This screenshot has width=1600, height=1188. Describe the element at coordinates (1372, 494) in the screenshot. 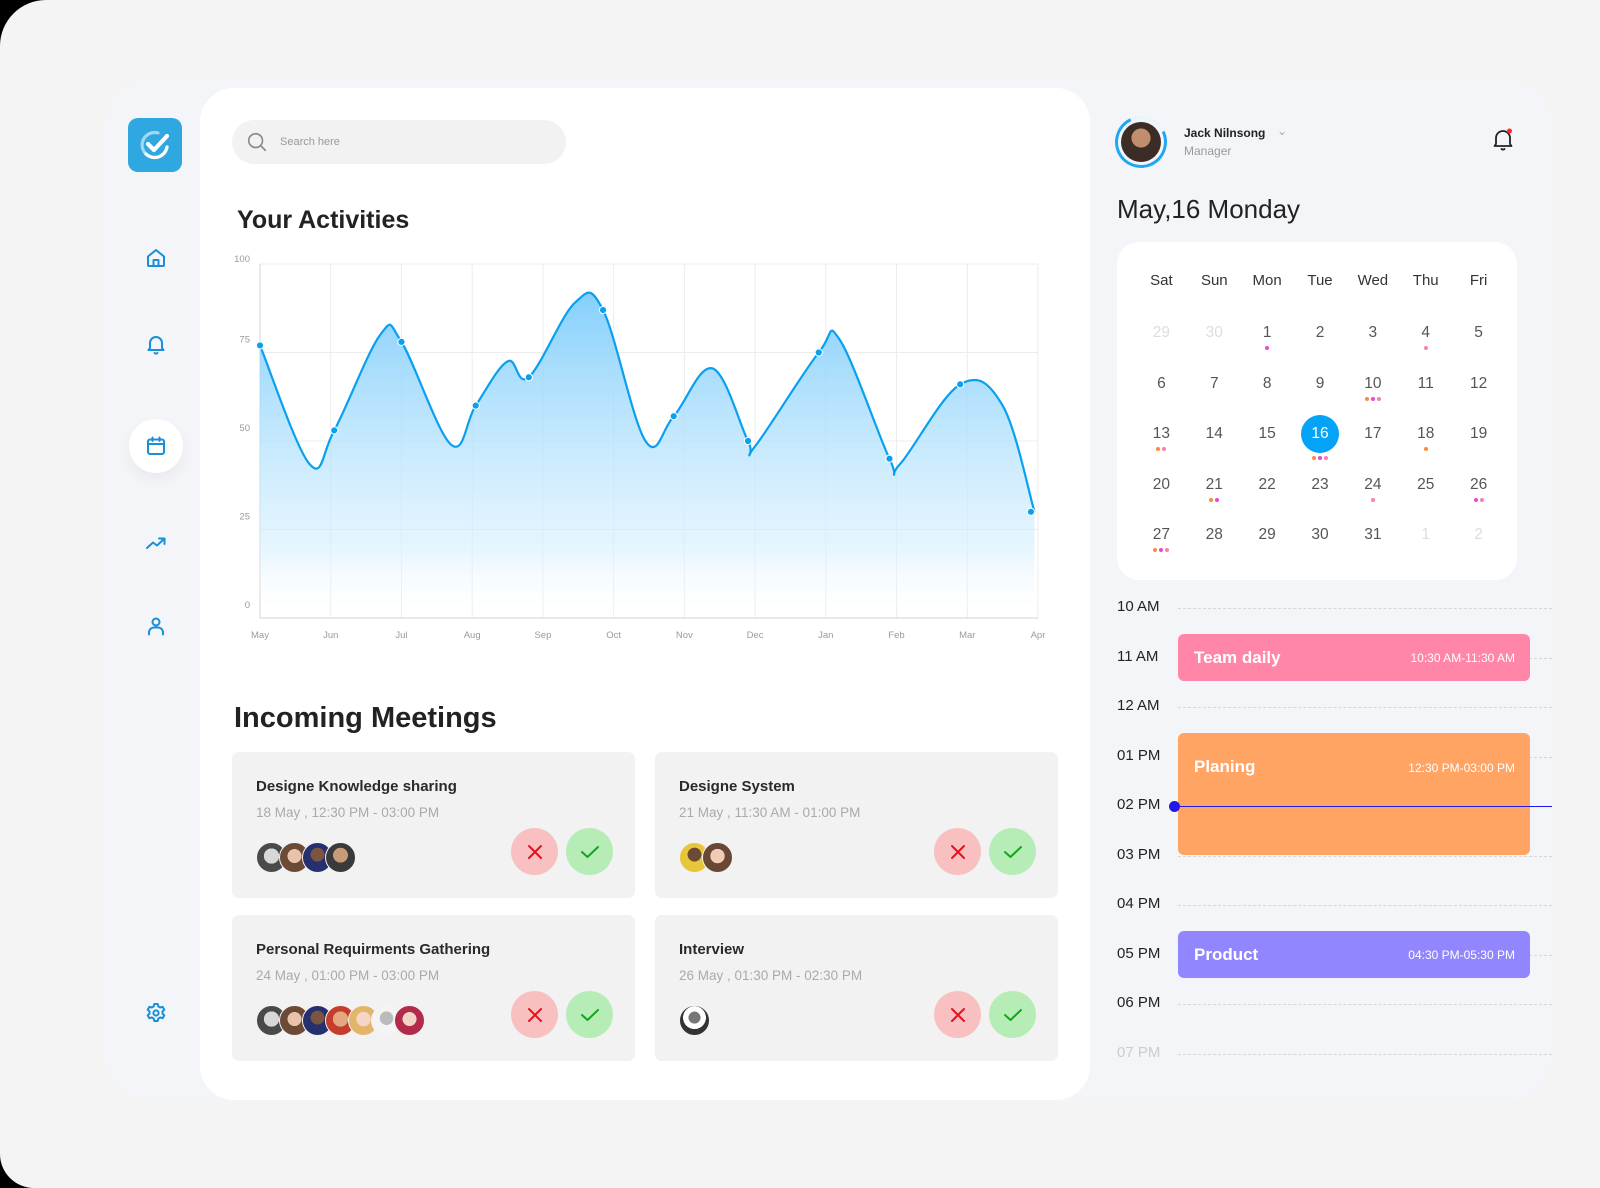

I see `calendar-day: 24` at that location.